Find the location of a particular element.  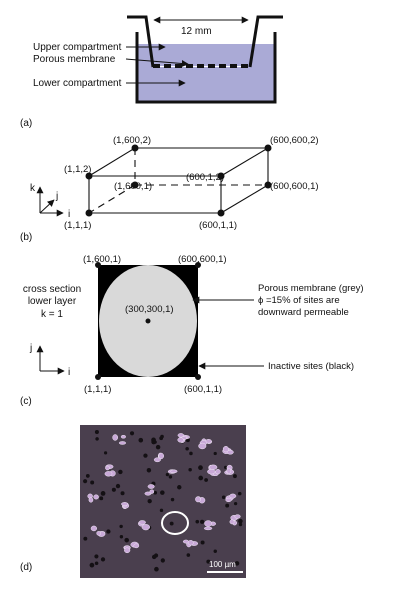

micrograph is located at coordinates (163, 501).